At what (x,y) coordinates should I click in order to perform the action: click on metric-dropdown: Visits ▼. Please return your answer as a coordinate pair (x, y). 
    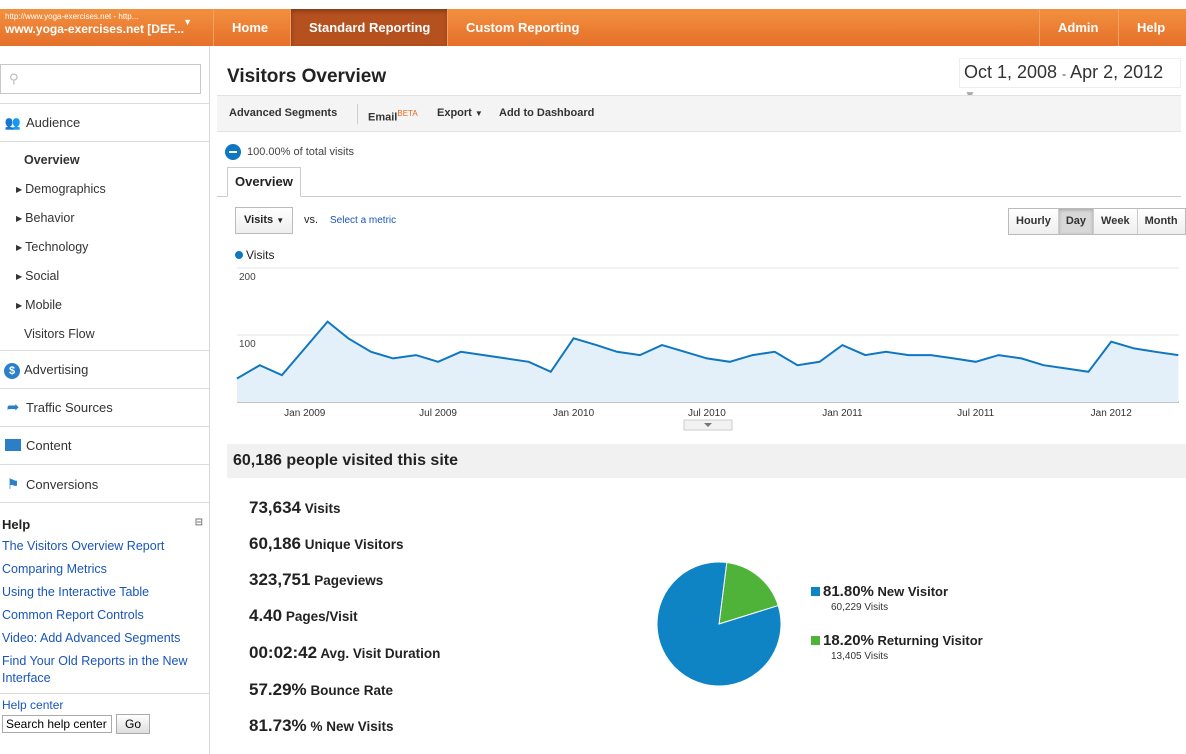
    Looking at the image, I should click on (264, 220).